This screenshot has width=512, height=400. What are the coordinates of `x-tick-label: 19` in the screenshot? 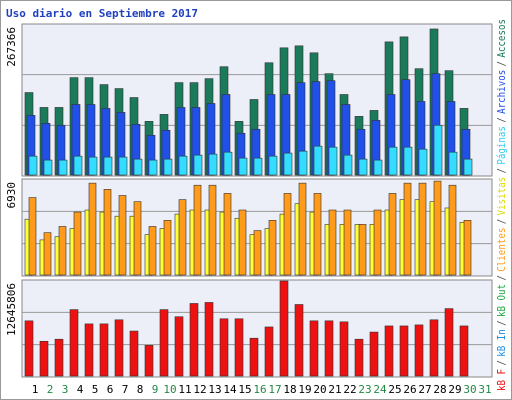 It's located at (304, 389).